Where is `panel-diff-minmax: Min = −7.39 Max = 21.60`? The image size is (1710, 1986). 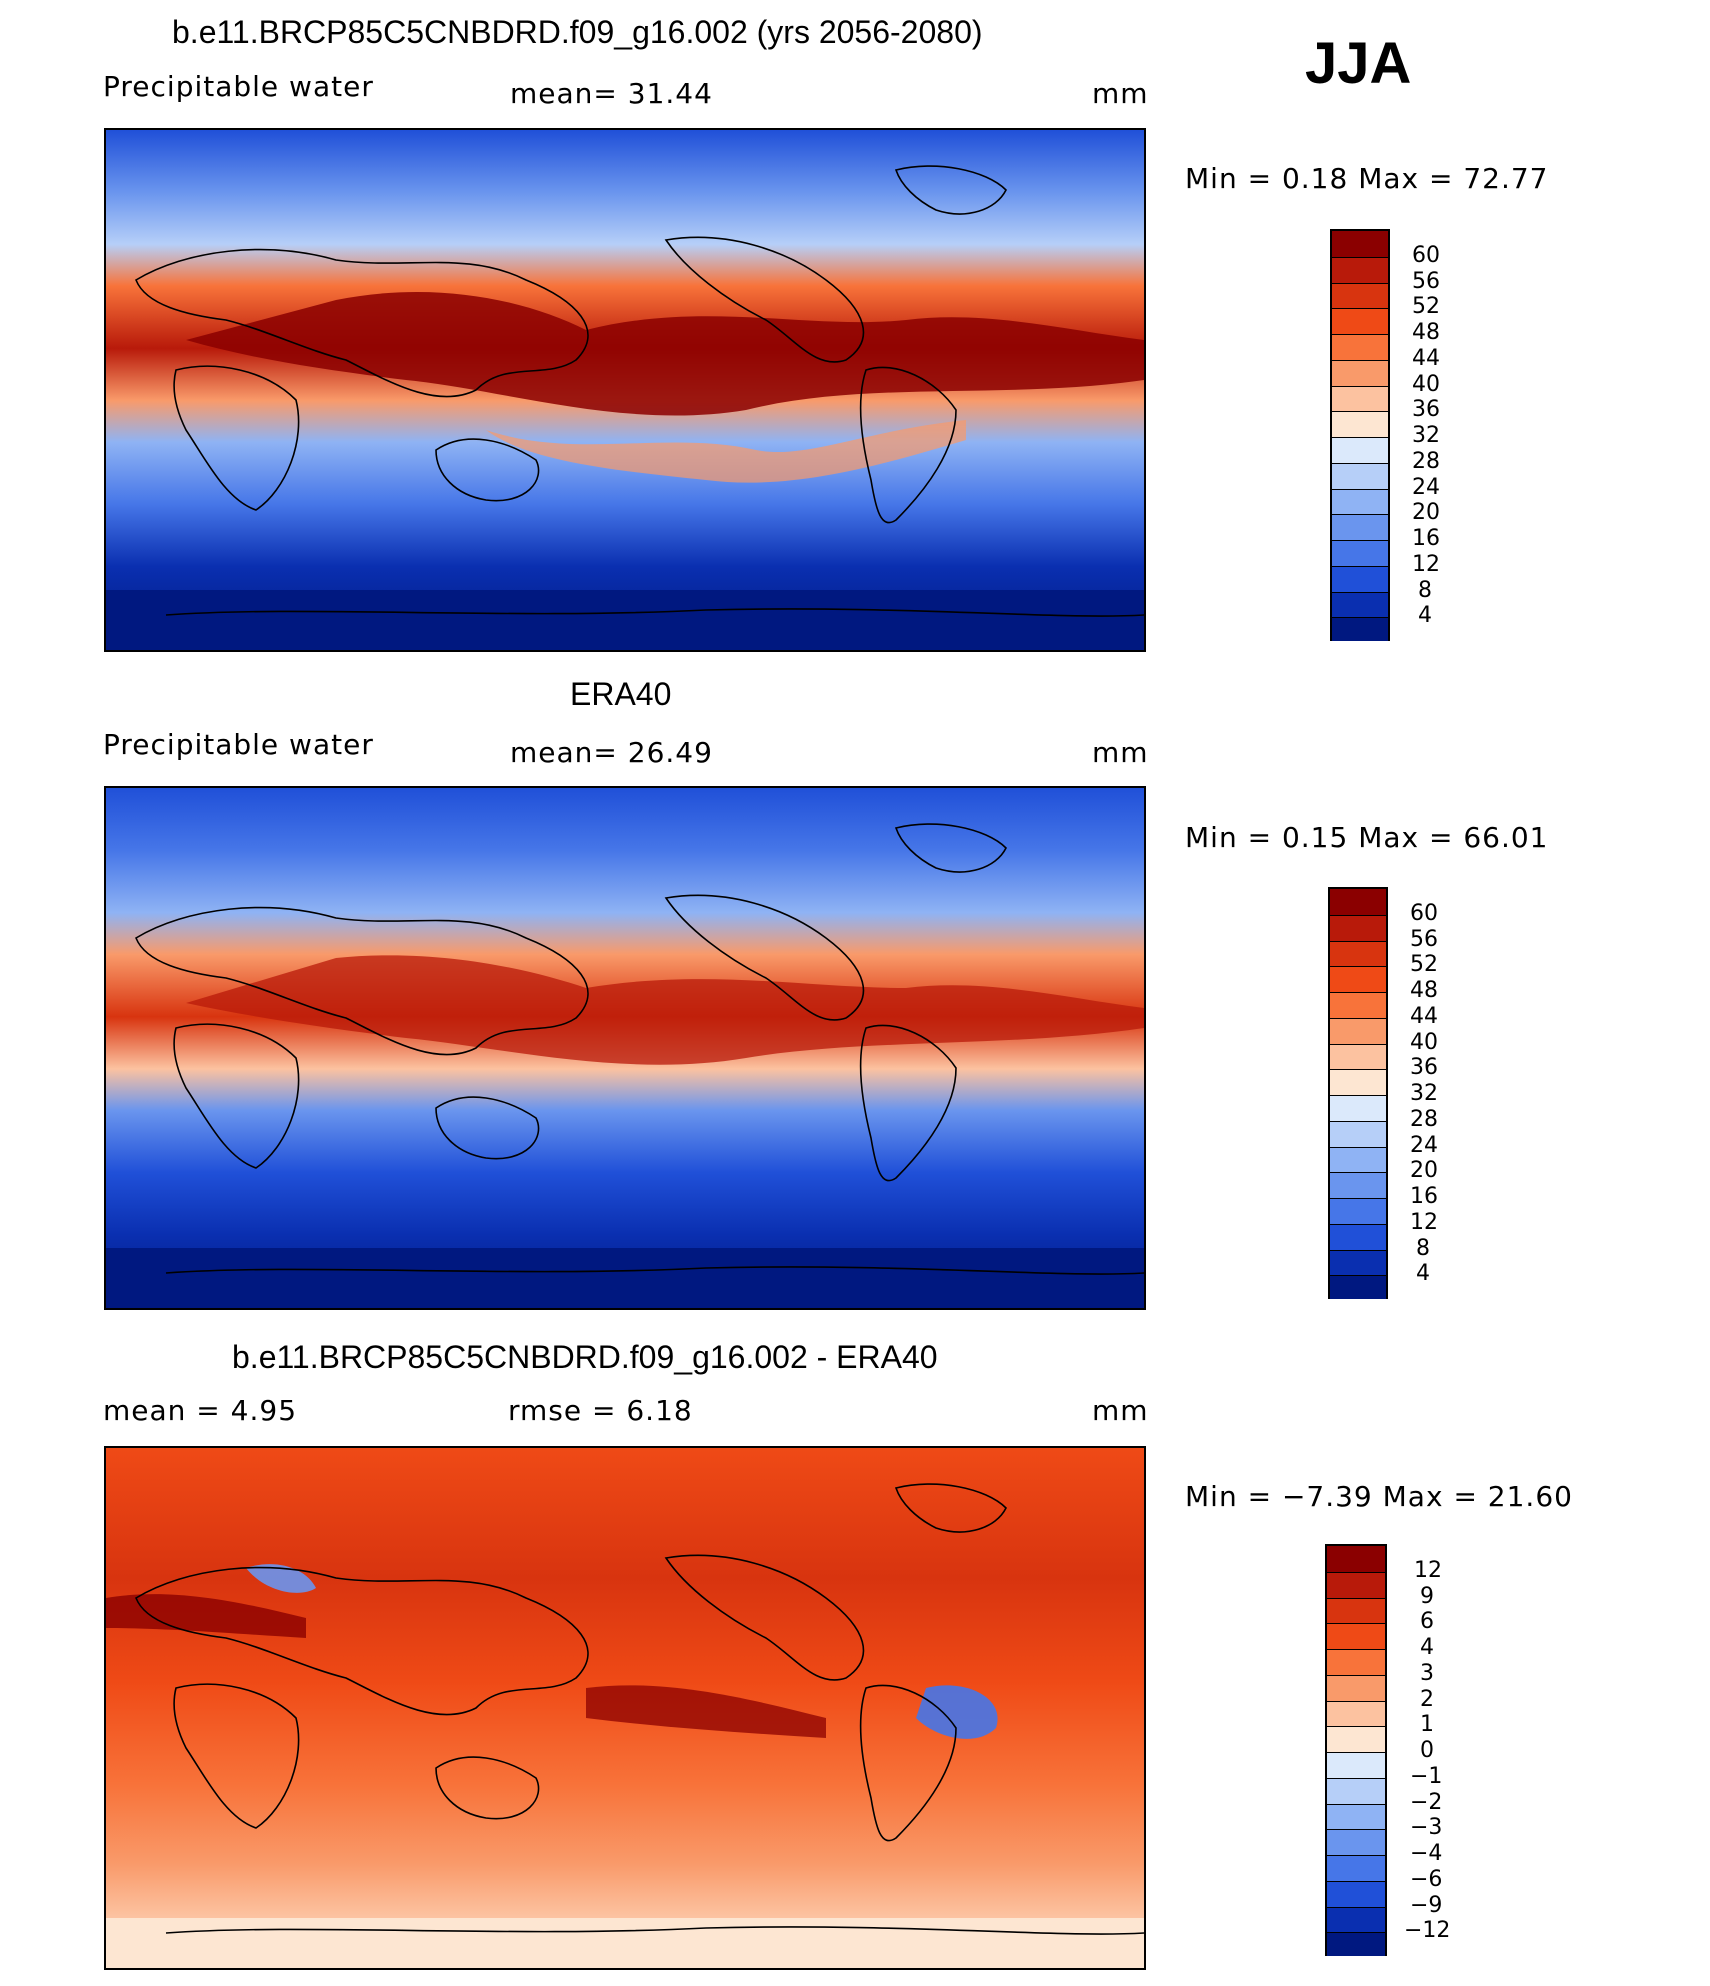 panel-diff-minmax: Min = −7.39 Max = 21.60 is located at coordinates (1379, 1496).